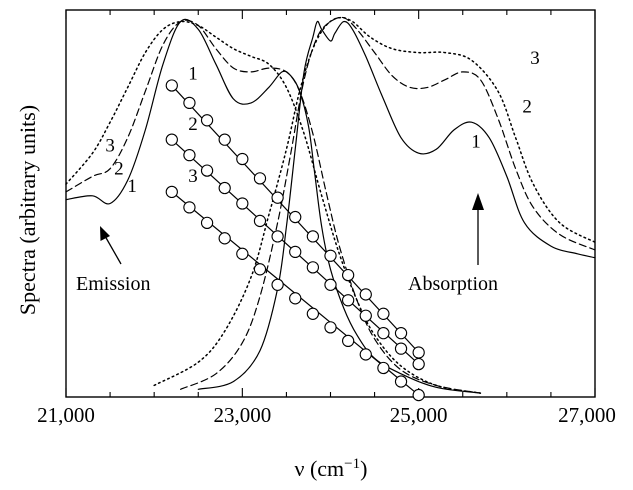  What do you see at coordinates (587, 415) in the screenshot?
I see `x-tick-label: 27,000` at bounding box center [587, 415].